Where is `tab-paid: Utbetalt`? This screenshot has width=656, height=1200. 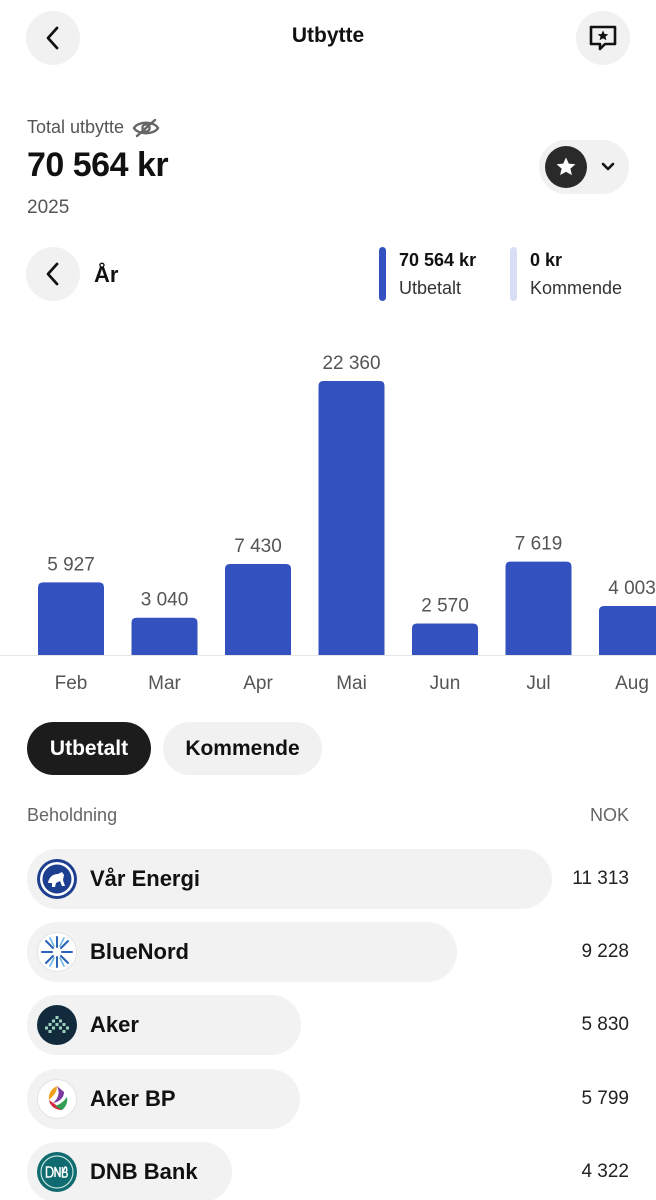 tab-paid: Utbetalt is located at coordinates (89, 748).